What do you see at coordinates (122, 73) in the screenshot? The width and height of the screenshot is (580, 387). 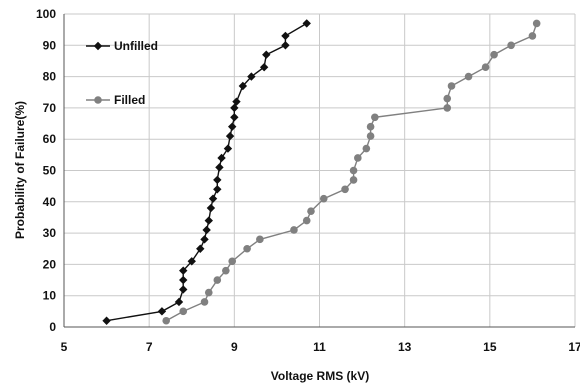 I see `legend: Unfilled Filled` at bounding box center [122, 73].